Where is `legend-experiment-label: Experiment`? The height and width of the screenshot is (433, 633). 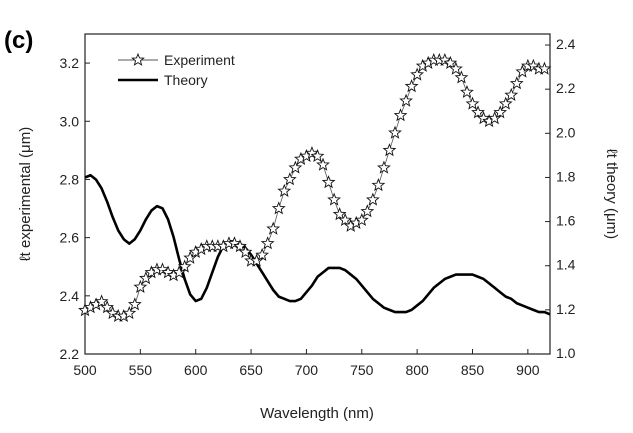
legend-experiment-label: Experiment is located at coordinates (199, 60).